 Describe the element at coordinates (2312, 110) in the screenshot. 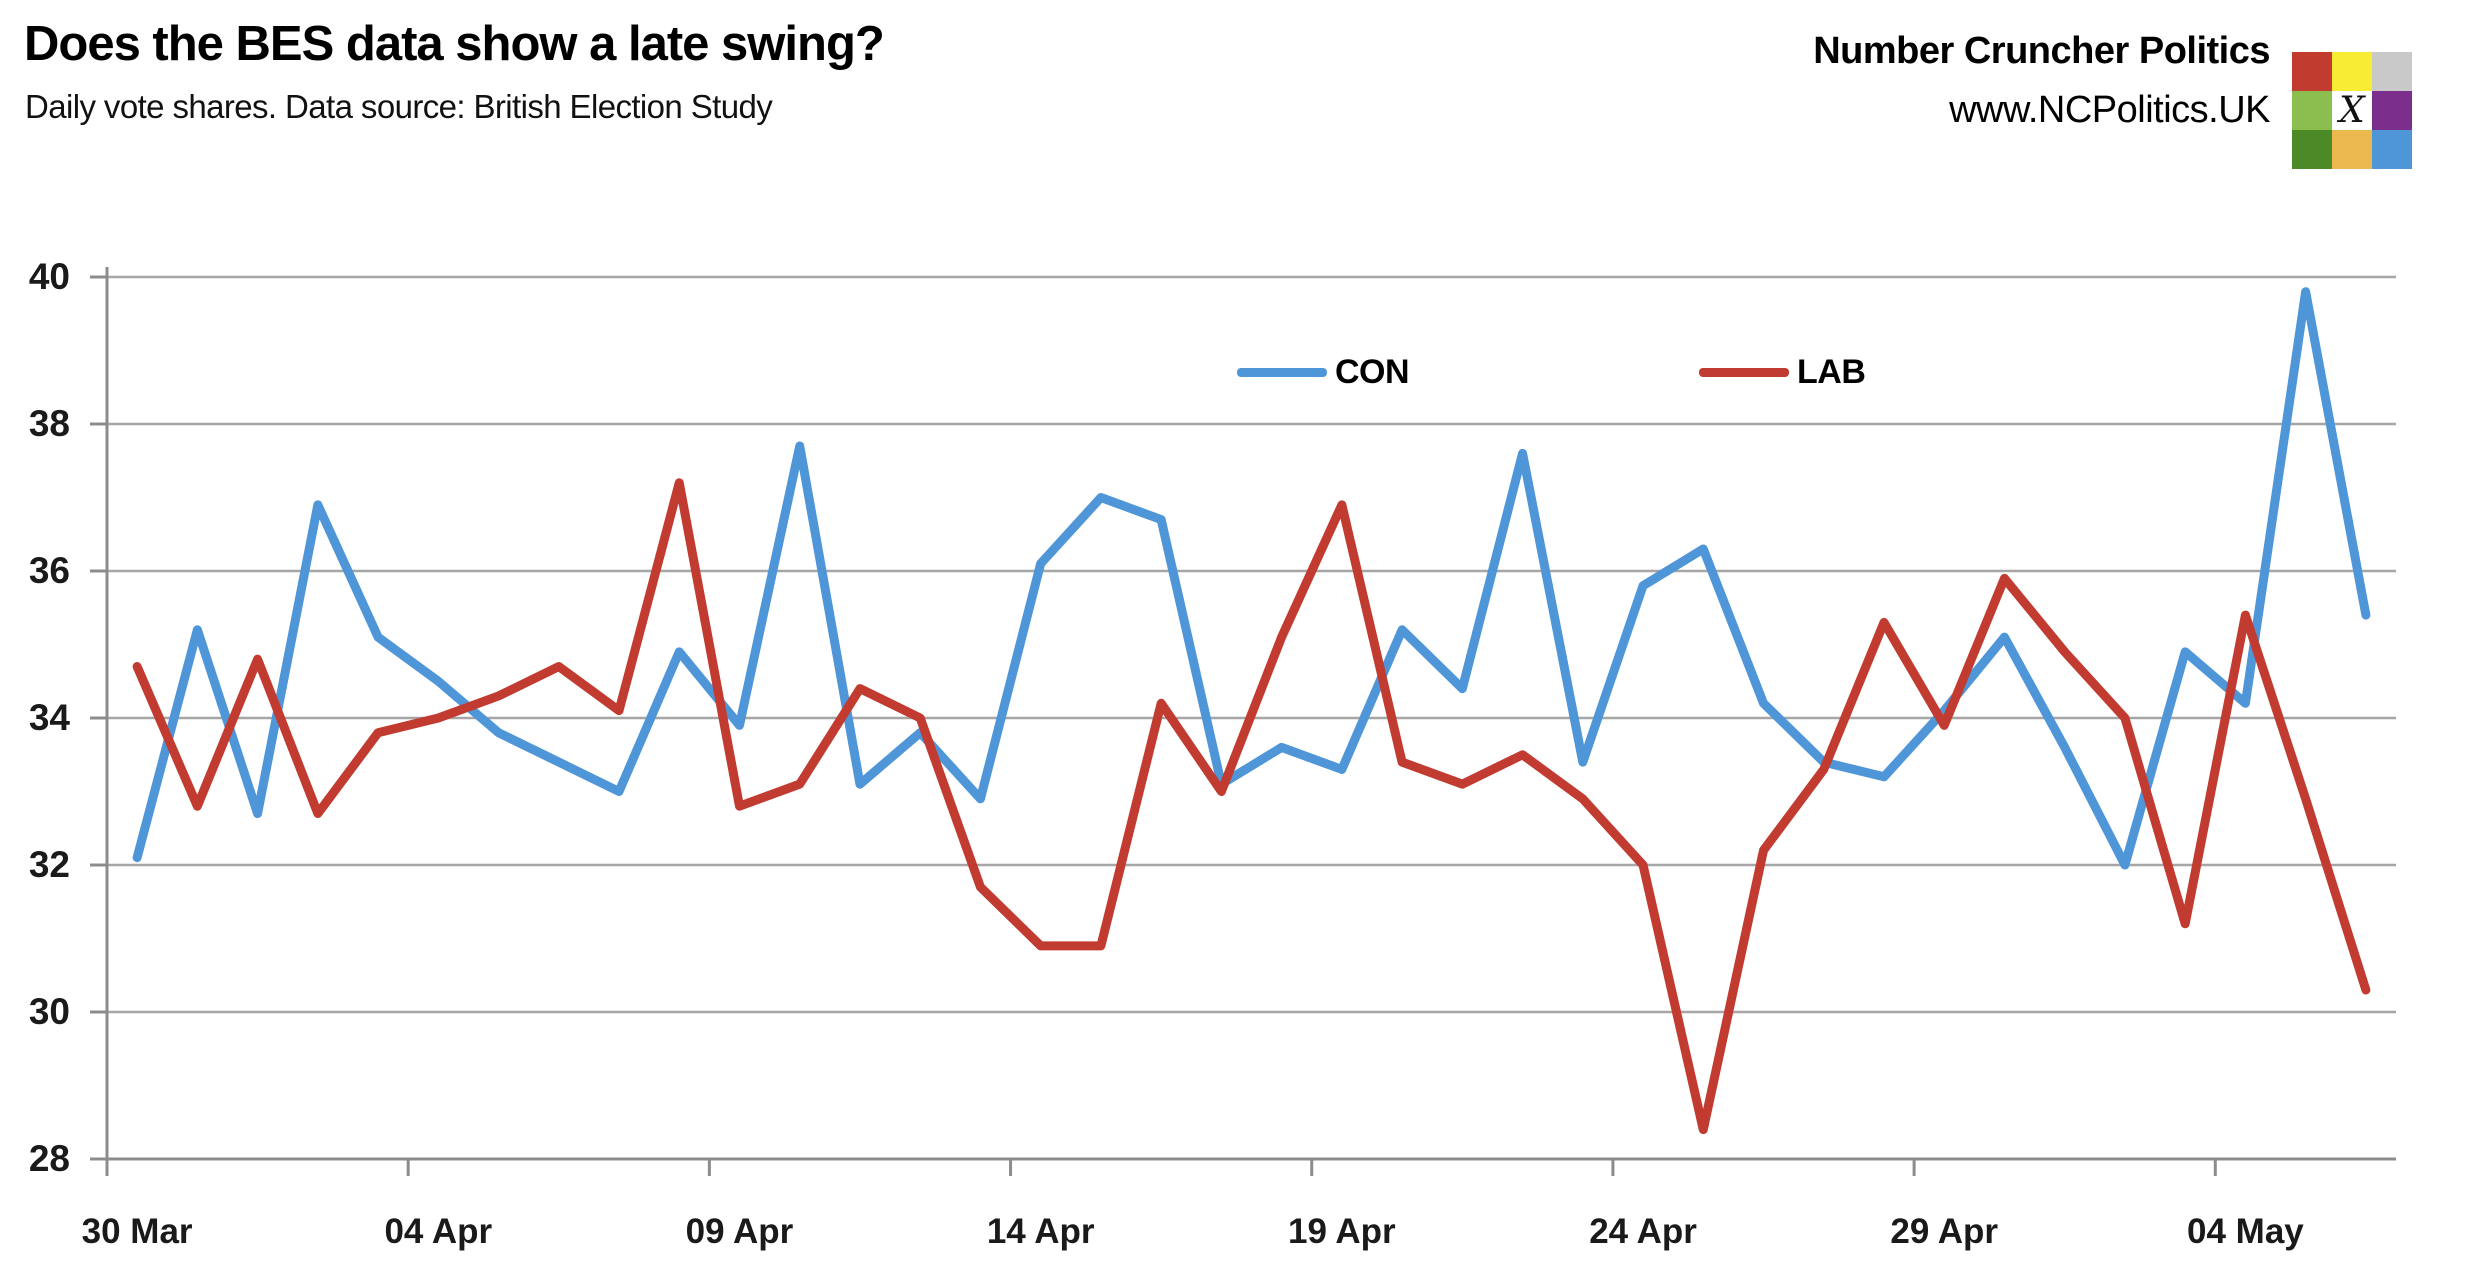

I see `logo-square-yellowgreen` at that location.